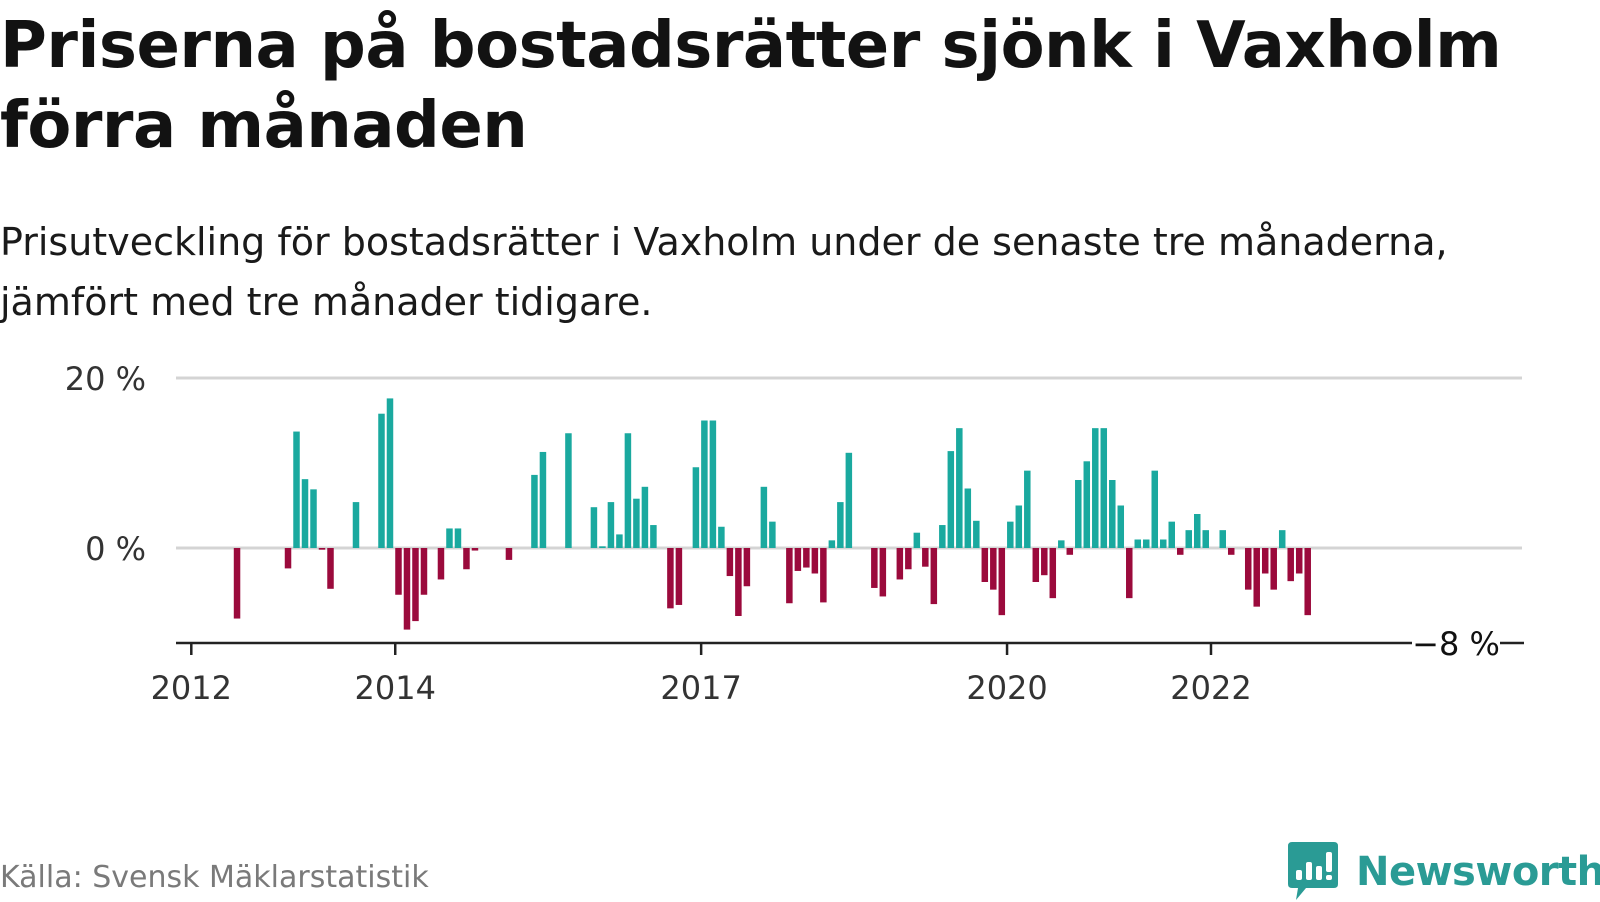 The height and width of the screenshot is (902, 1600). I want to click on x-axis, so click(850, 648).